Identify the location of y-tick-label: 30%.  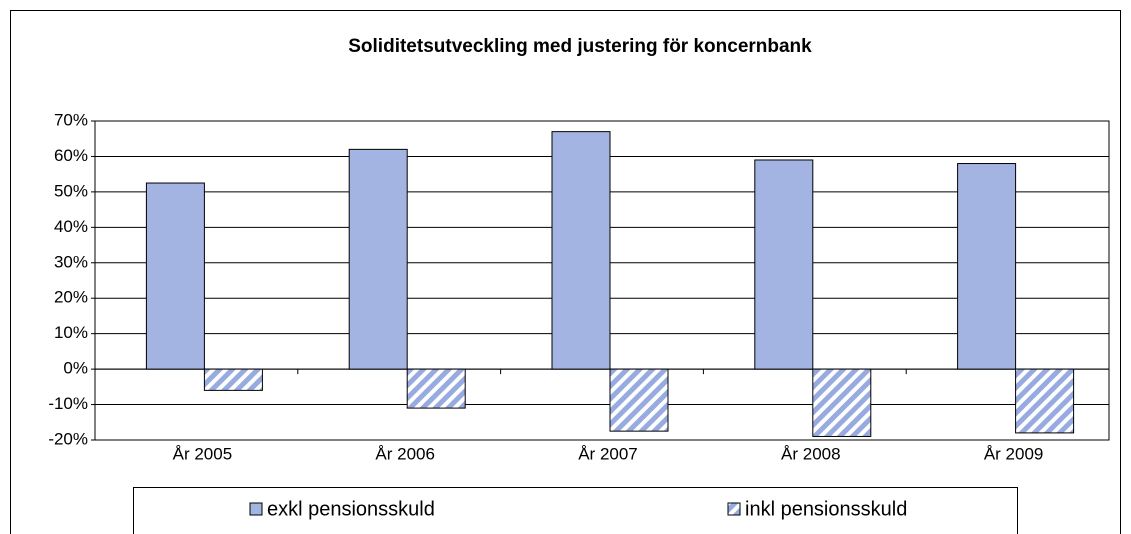
(71, 261).